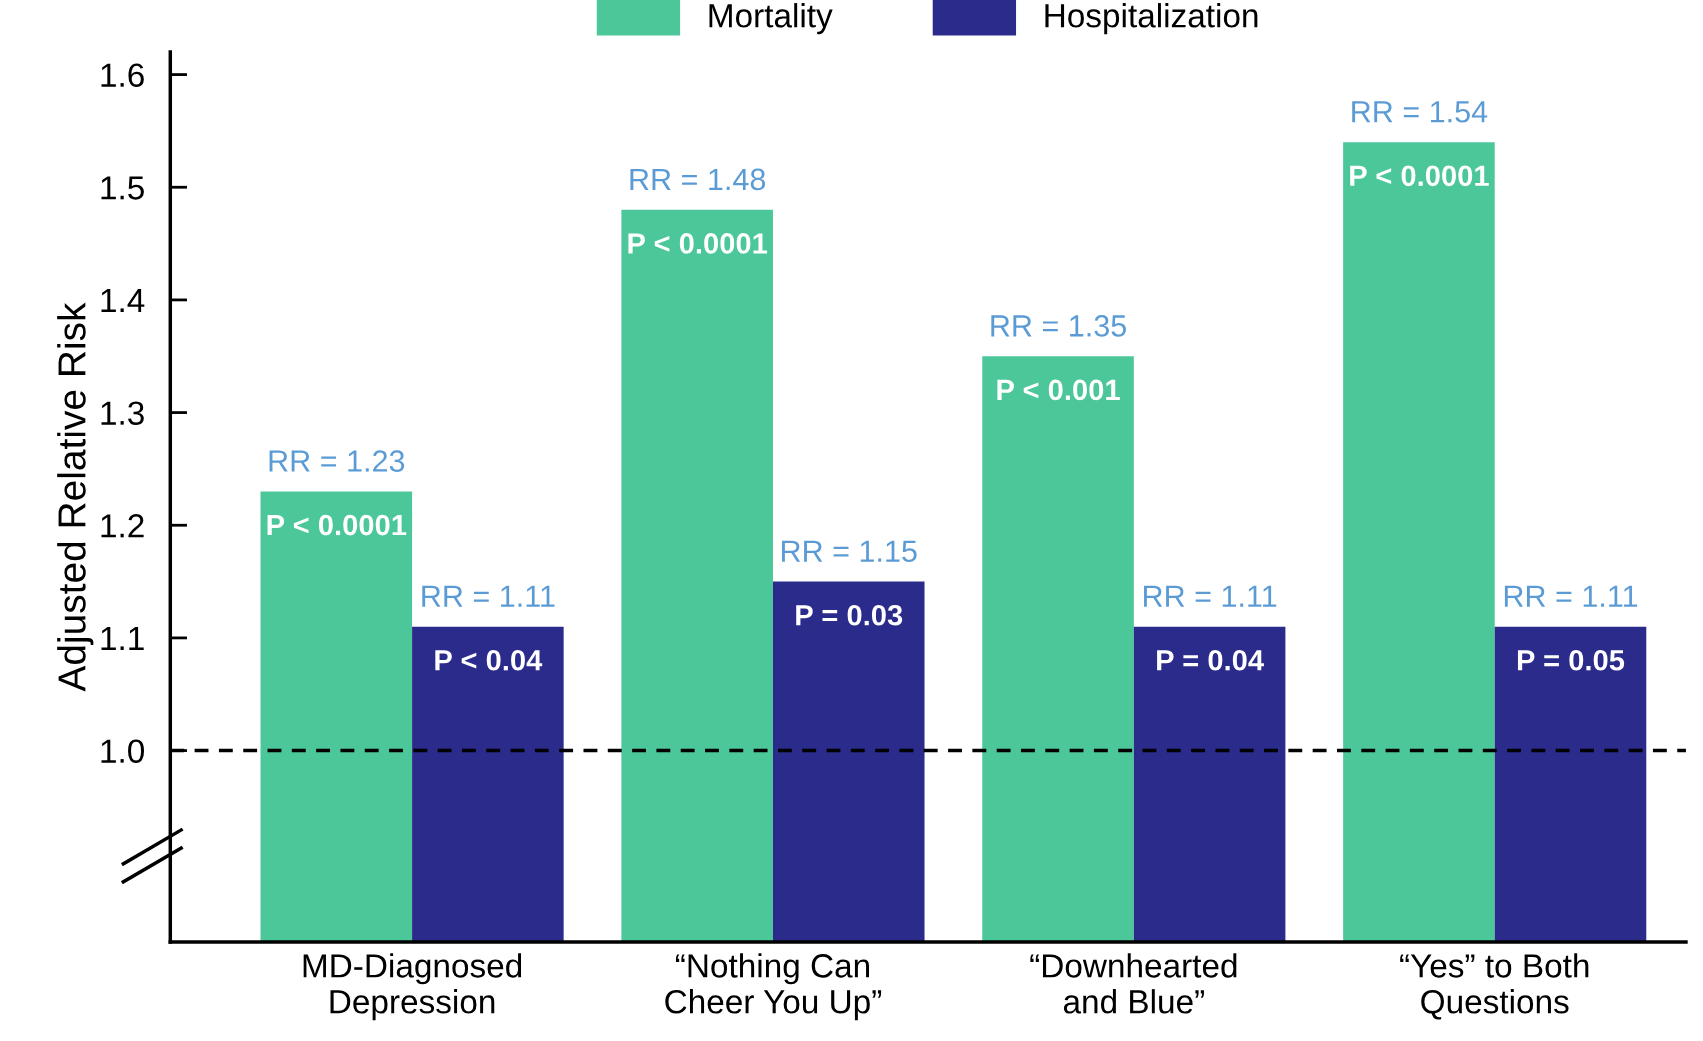  Describe the element at coordinates (849, 615) in the screenshot. I see `annotation: P = 0.03` at that location.